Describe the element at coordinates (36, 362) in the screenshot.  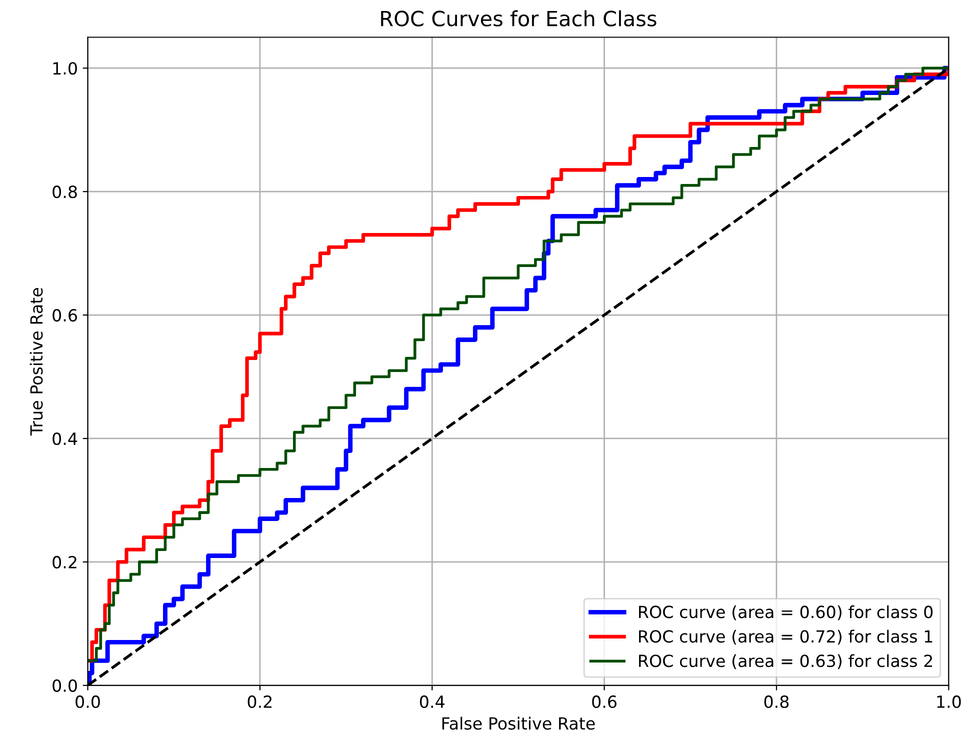
I see `y-axis-title: True Positive Rate` at that location.